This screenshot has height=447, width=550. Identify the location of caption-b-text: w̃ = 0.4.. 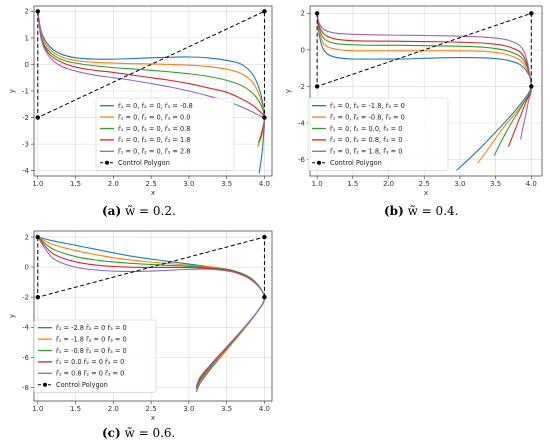
(433, 211).